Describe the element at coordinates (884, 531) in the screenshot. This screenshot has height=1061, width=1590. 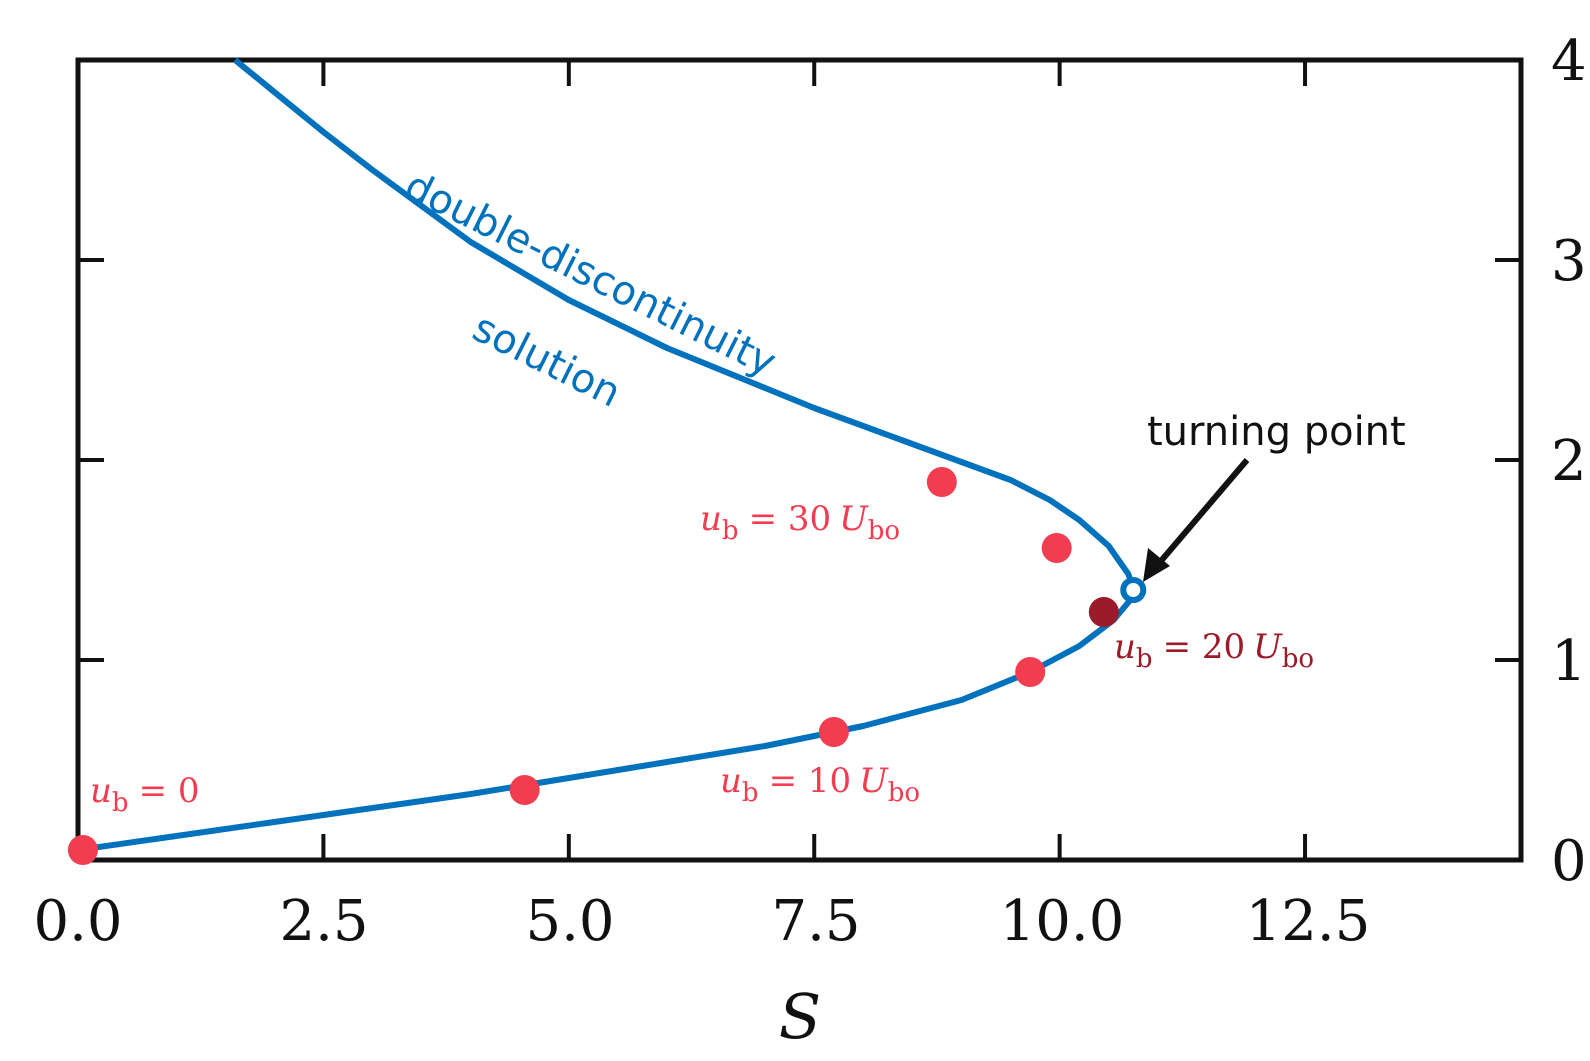
I see `ub-30-unit-sub: bo` at that location.